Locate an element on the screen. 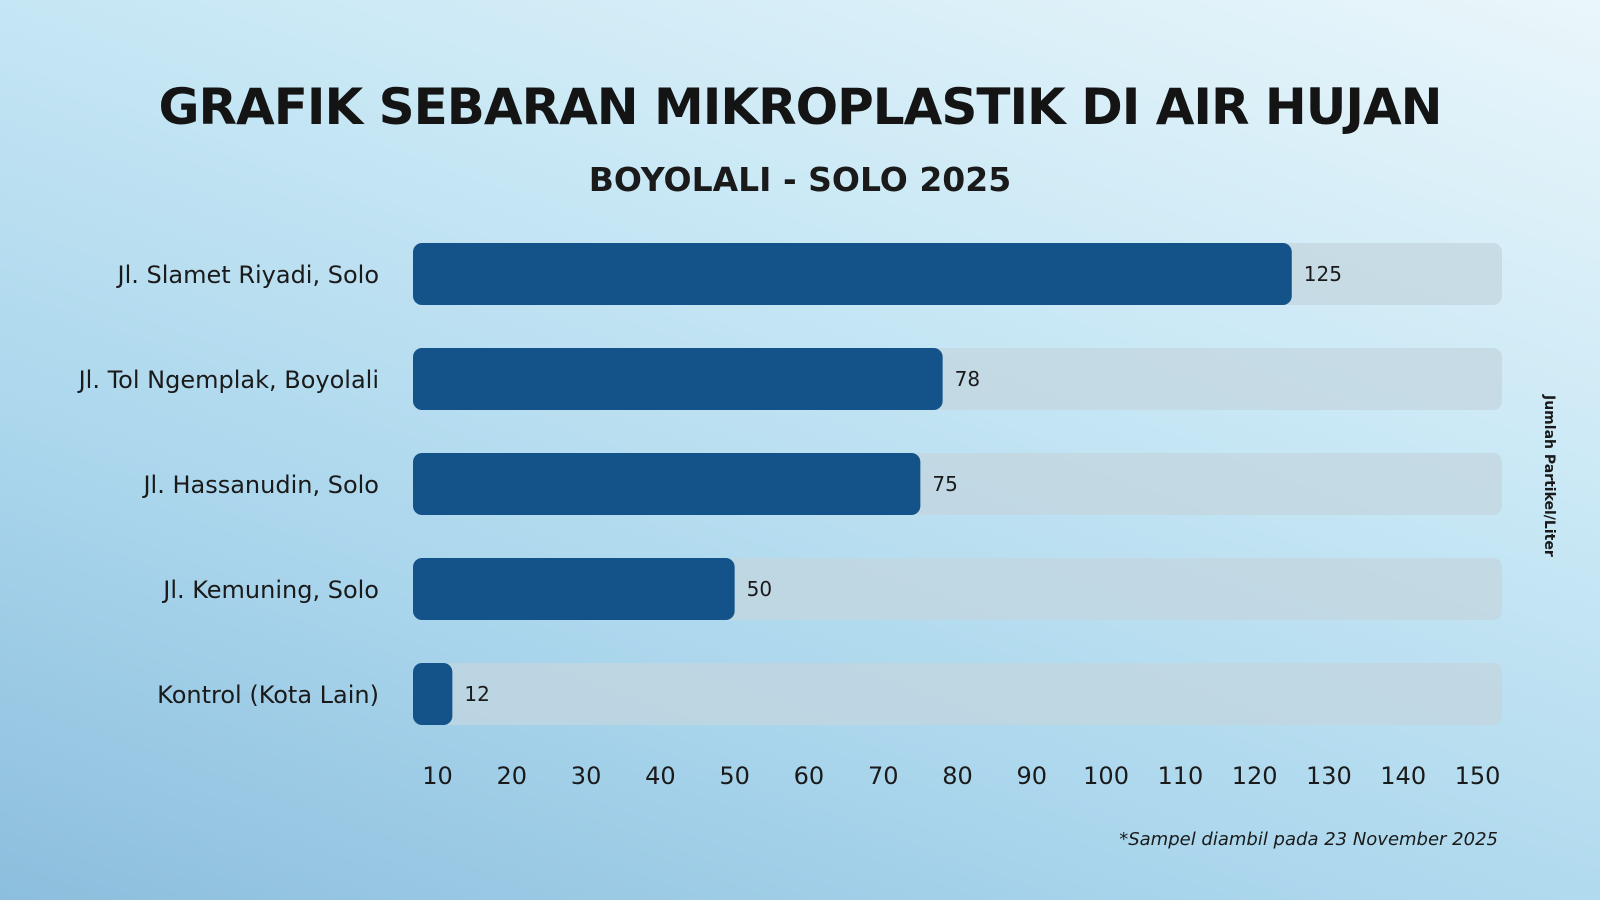 The width and height of the screenshot is (1600, 900). x-tick-label: 90 is located at coordinates (1032, 776).